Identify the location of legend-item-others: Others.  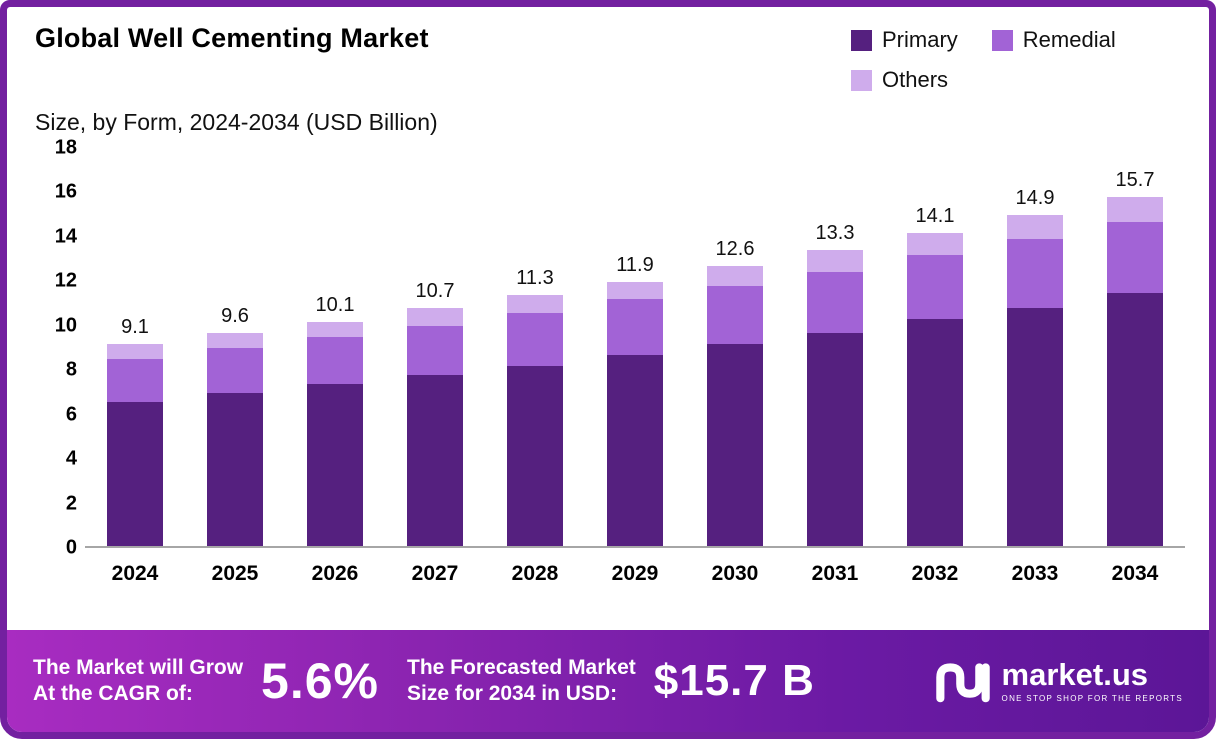
(899, 80).